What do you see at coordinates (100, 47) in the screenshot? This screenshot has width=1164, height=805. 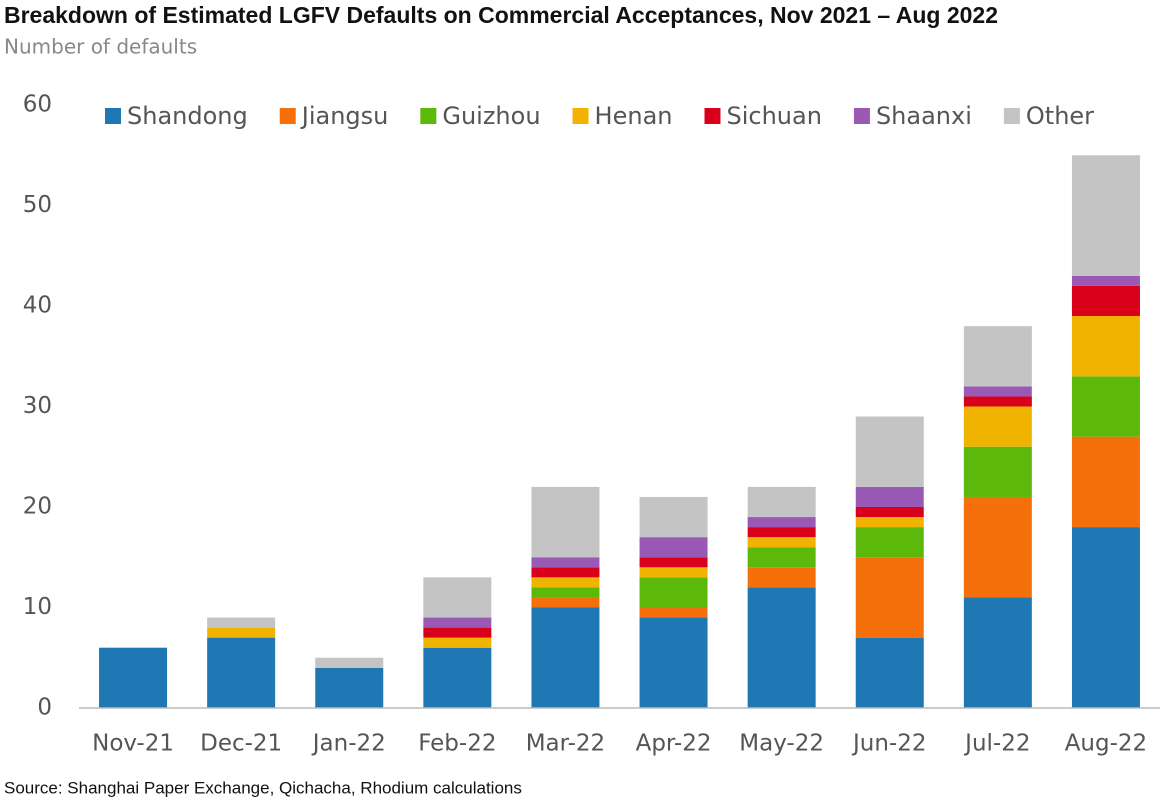 I see `chart-subtitle: Number of defaults` at bounding box center [100, 47].